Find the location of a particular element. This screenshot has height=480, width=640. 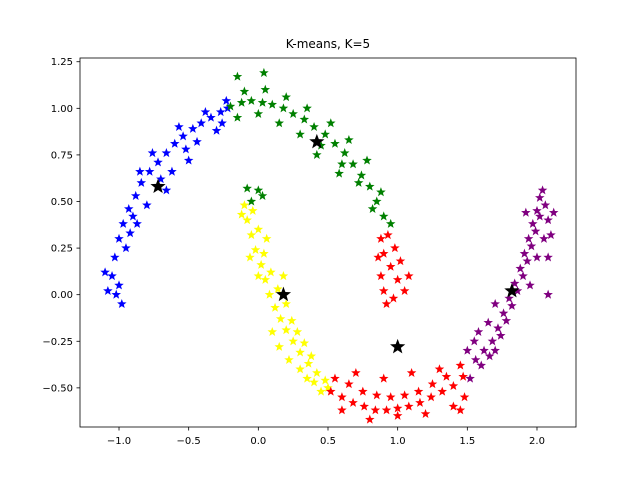

cluster-1-centroid is located at coordinates (158, 186).